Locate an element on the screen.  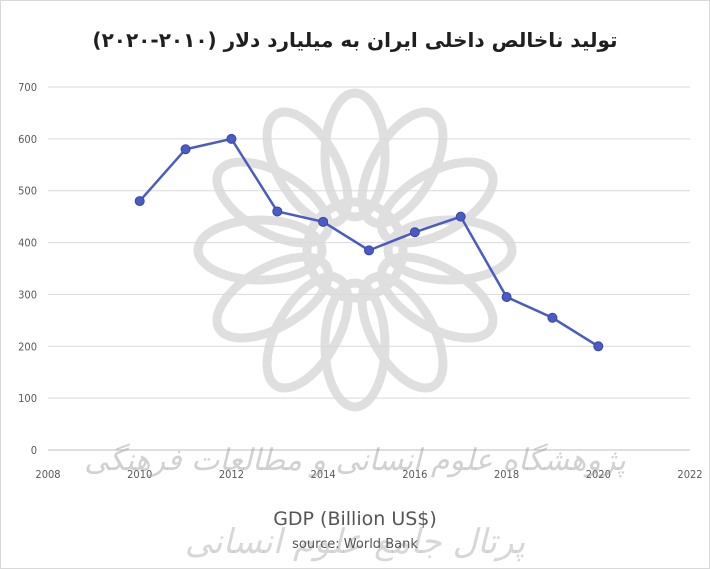
watermark-center is located at coordinates (355, 250).